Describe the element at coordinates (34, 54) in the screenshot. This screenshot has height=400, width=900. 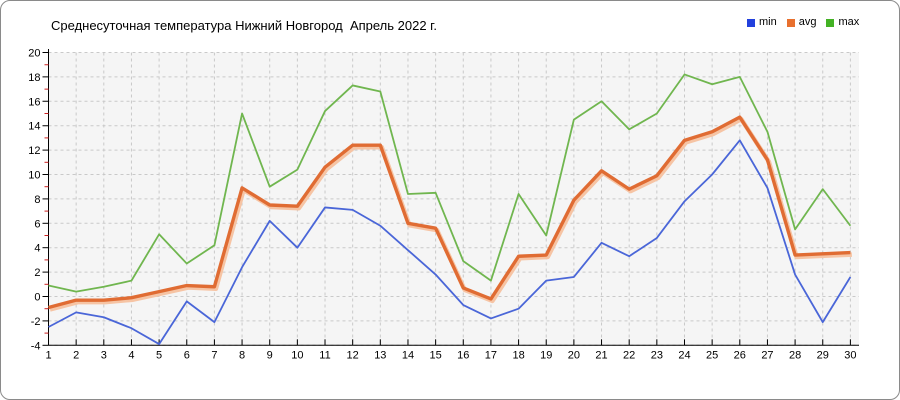
I see `y-tick-label: 20` at that location.